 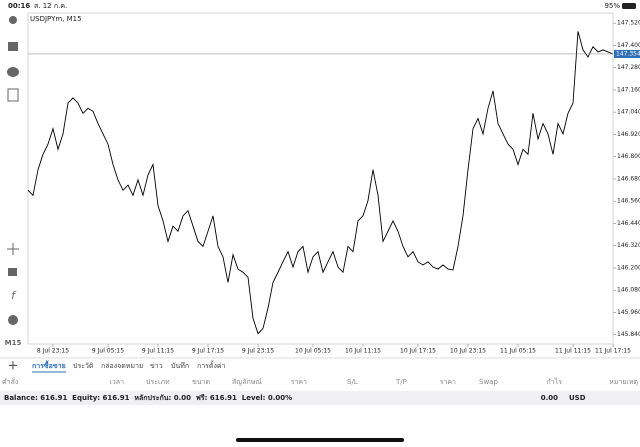 What do you see at coordinates (612, 6) in the screenshot?
I see `battery-text: 95%` at bounding box center [612, 6].